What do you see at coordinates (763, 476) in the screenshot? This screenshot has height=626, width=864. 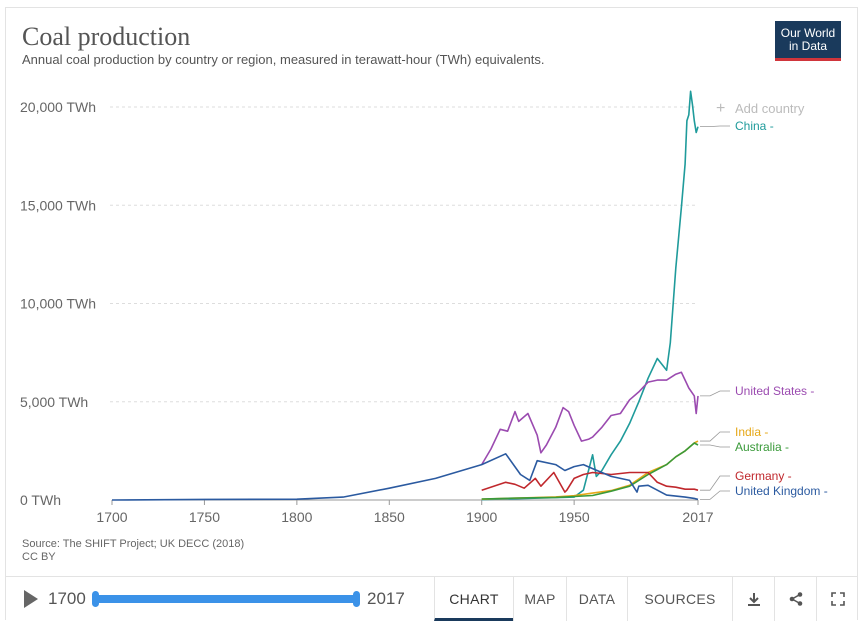 I see `series-label-germany: Germany -` at bounding box center [763, 476].